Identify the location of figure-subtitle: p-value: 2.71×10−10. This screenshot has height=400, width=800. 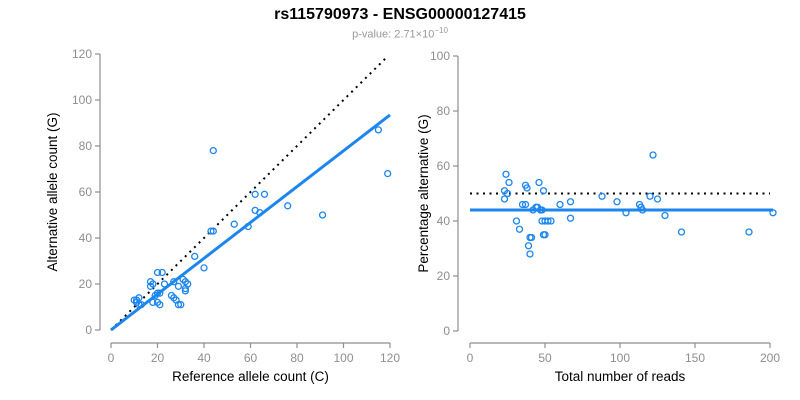
(400, 33).